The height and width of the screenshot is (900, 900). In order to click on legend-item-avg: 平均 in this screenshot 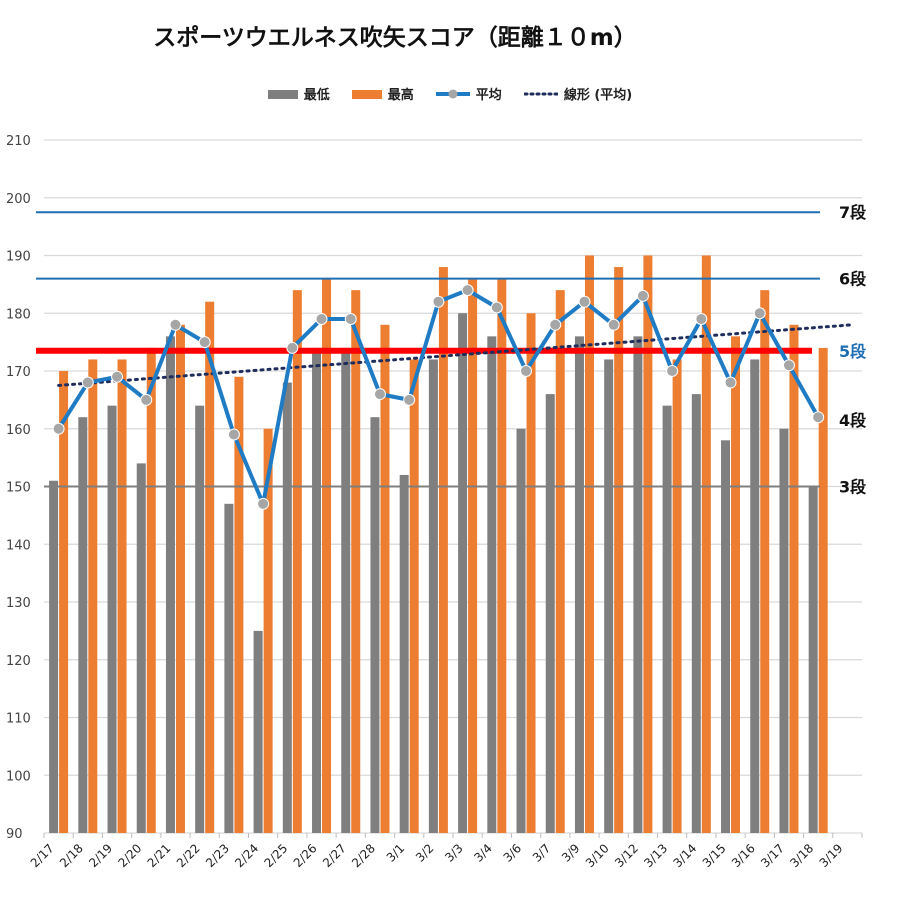, I will do `click(468, 93)`.